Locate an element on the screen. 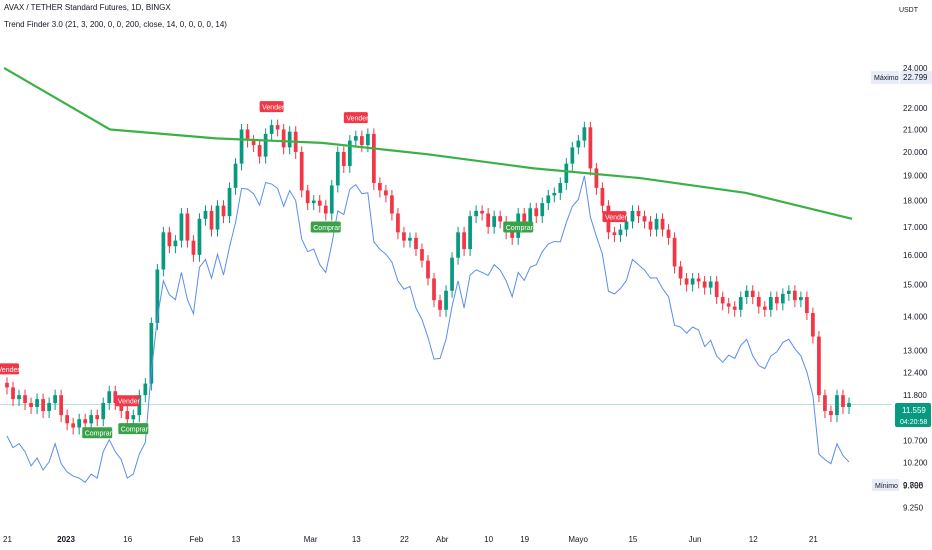  time-axis: 21 2023 16 Feb 13 Mar 13 22 Abr 10 19 Mayo 15 Jun 12 21 is located at coordinates (410, 539).